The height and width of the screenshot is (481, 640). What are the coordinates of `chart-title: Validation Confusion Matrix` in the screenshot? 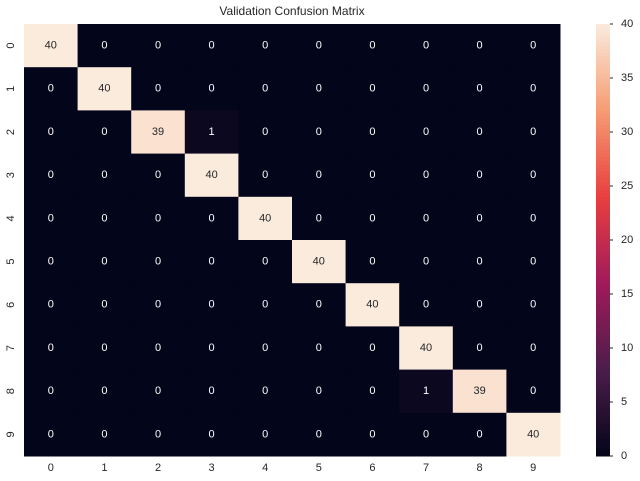 It's located at (291, 11).